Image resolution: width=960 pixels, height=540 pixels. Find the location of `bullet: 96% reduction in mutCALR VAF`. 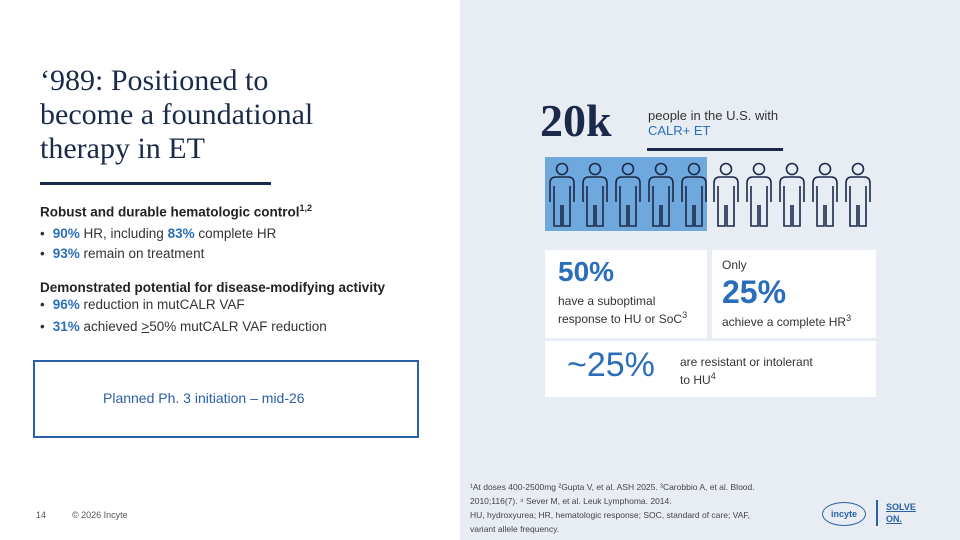

bullet: 96% reduction in mutCALR VAF is located at coordinates (142, 304).